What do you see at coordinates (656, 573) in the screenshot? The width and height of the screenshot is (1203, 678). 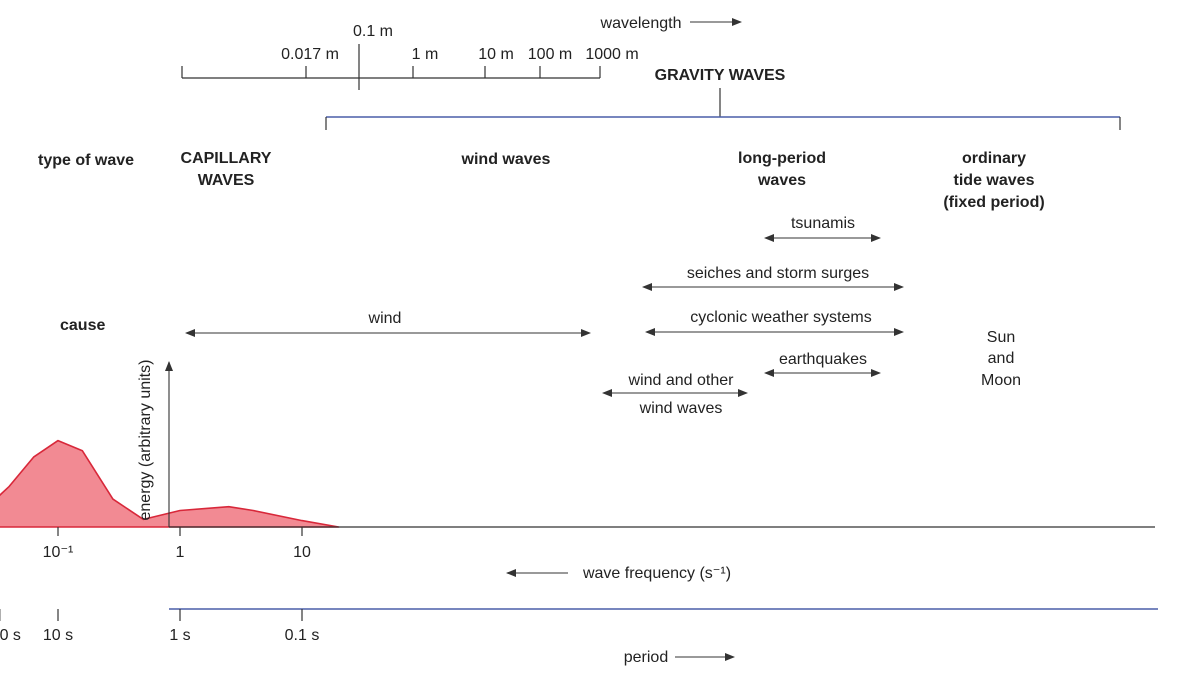 I see `frequency-axis-label: wave frequency (s⁻¹)` at bounding box center [656, 573].